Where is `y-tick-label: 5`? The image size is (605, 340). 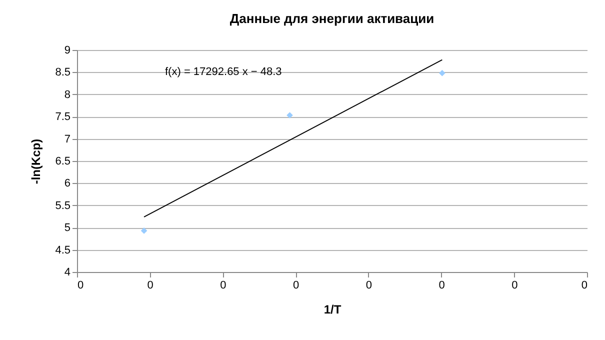 y-tick-label: 5 is located at coordinates (67, 228).